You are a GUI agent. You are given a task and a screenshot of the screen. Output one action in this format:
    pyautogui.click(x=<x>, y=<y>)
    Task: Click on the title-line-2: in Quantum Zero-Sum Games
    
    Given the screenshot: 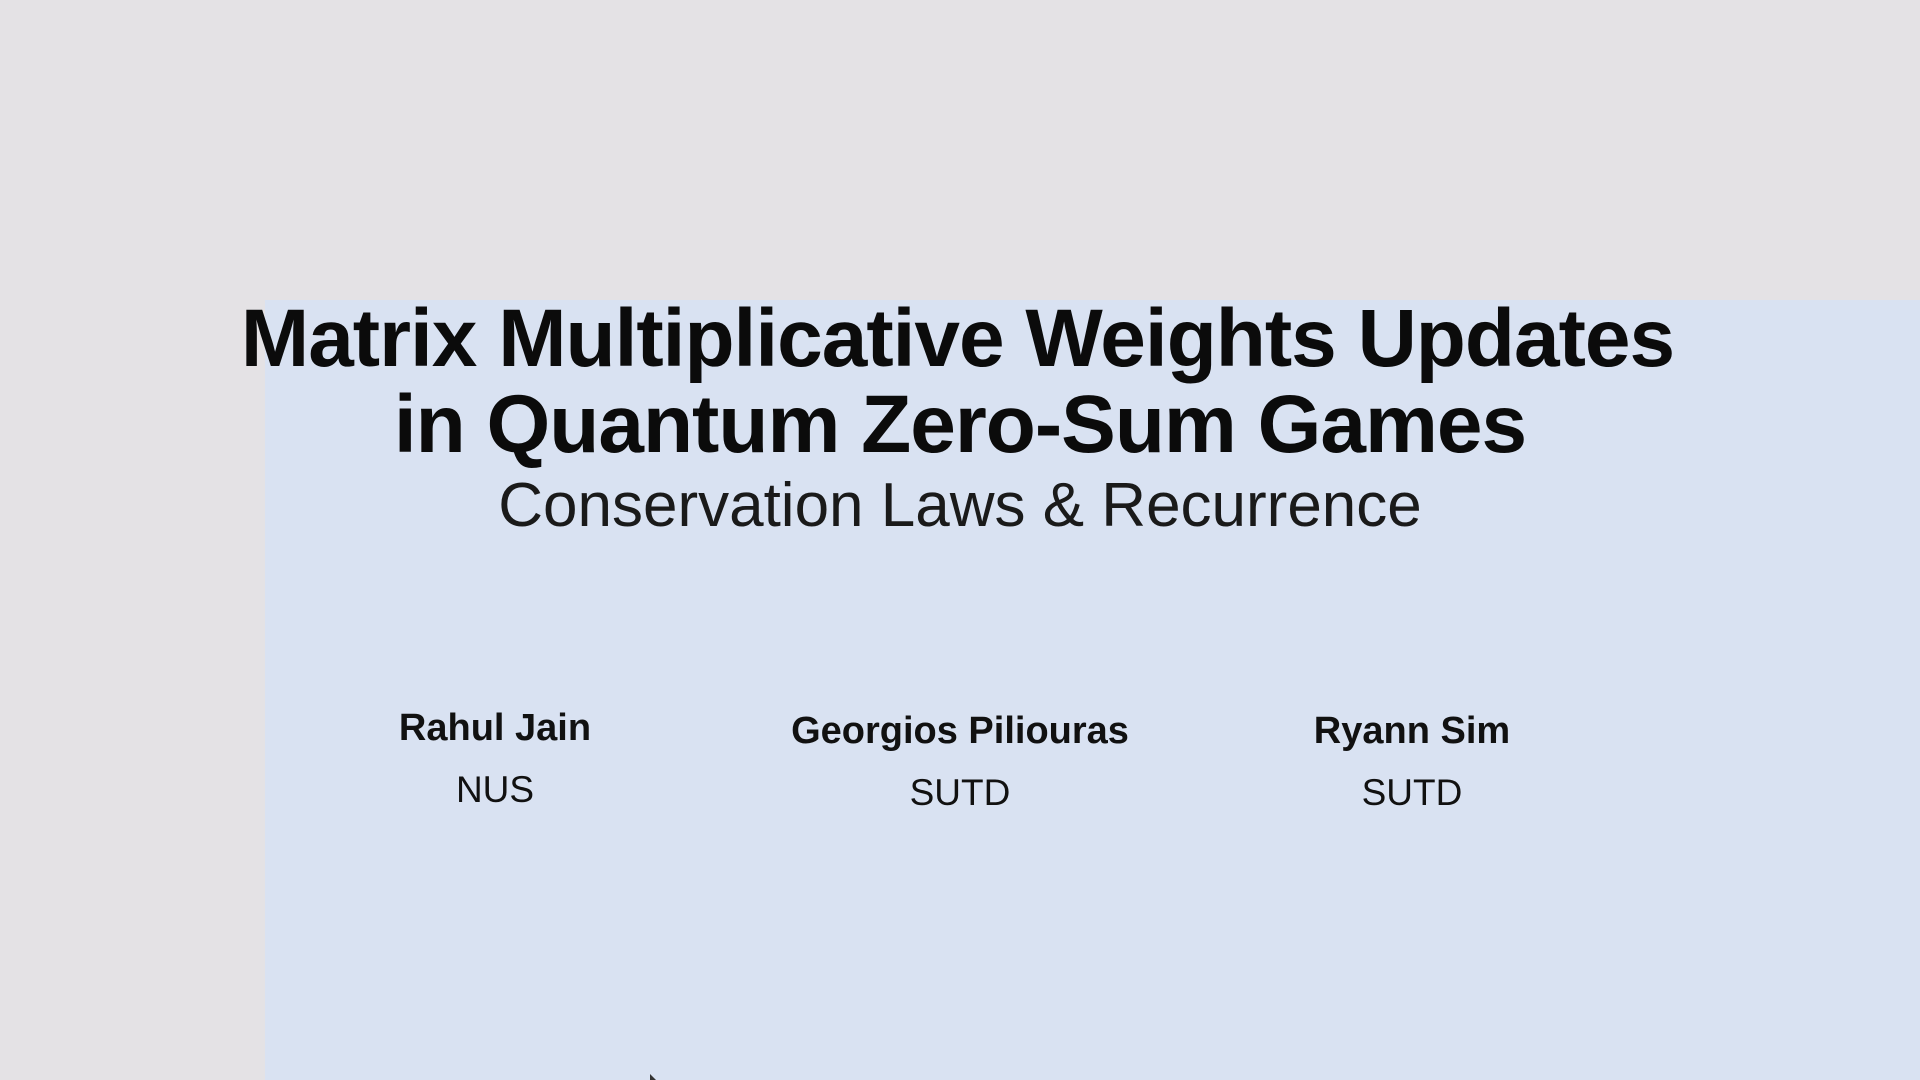 What is the action you would take?
    pyautogui.click(x=960, y=424)
    